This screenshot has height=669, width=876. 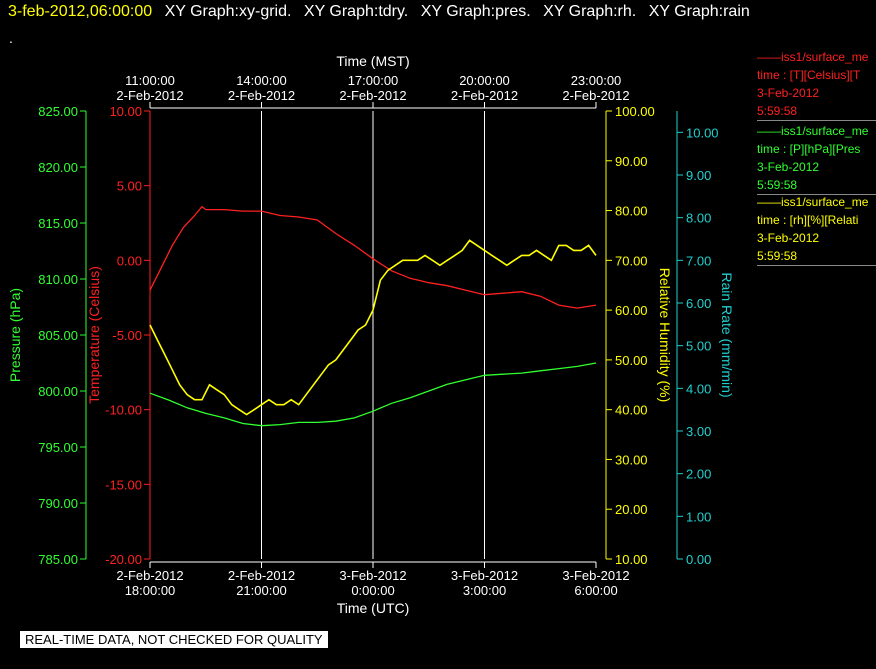 I want to click on top-tick-date-0: 2-Feb-2012, so click(x=149, y=95).